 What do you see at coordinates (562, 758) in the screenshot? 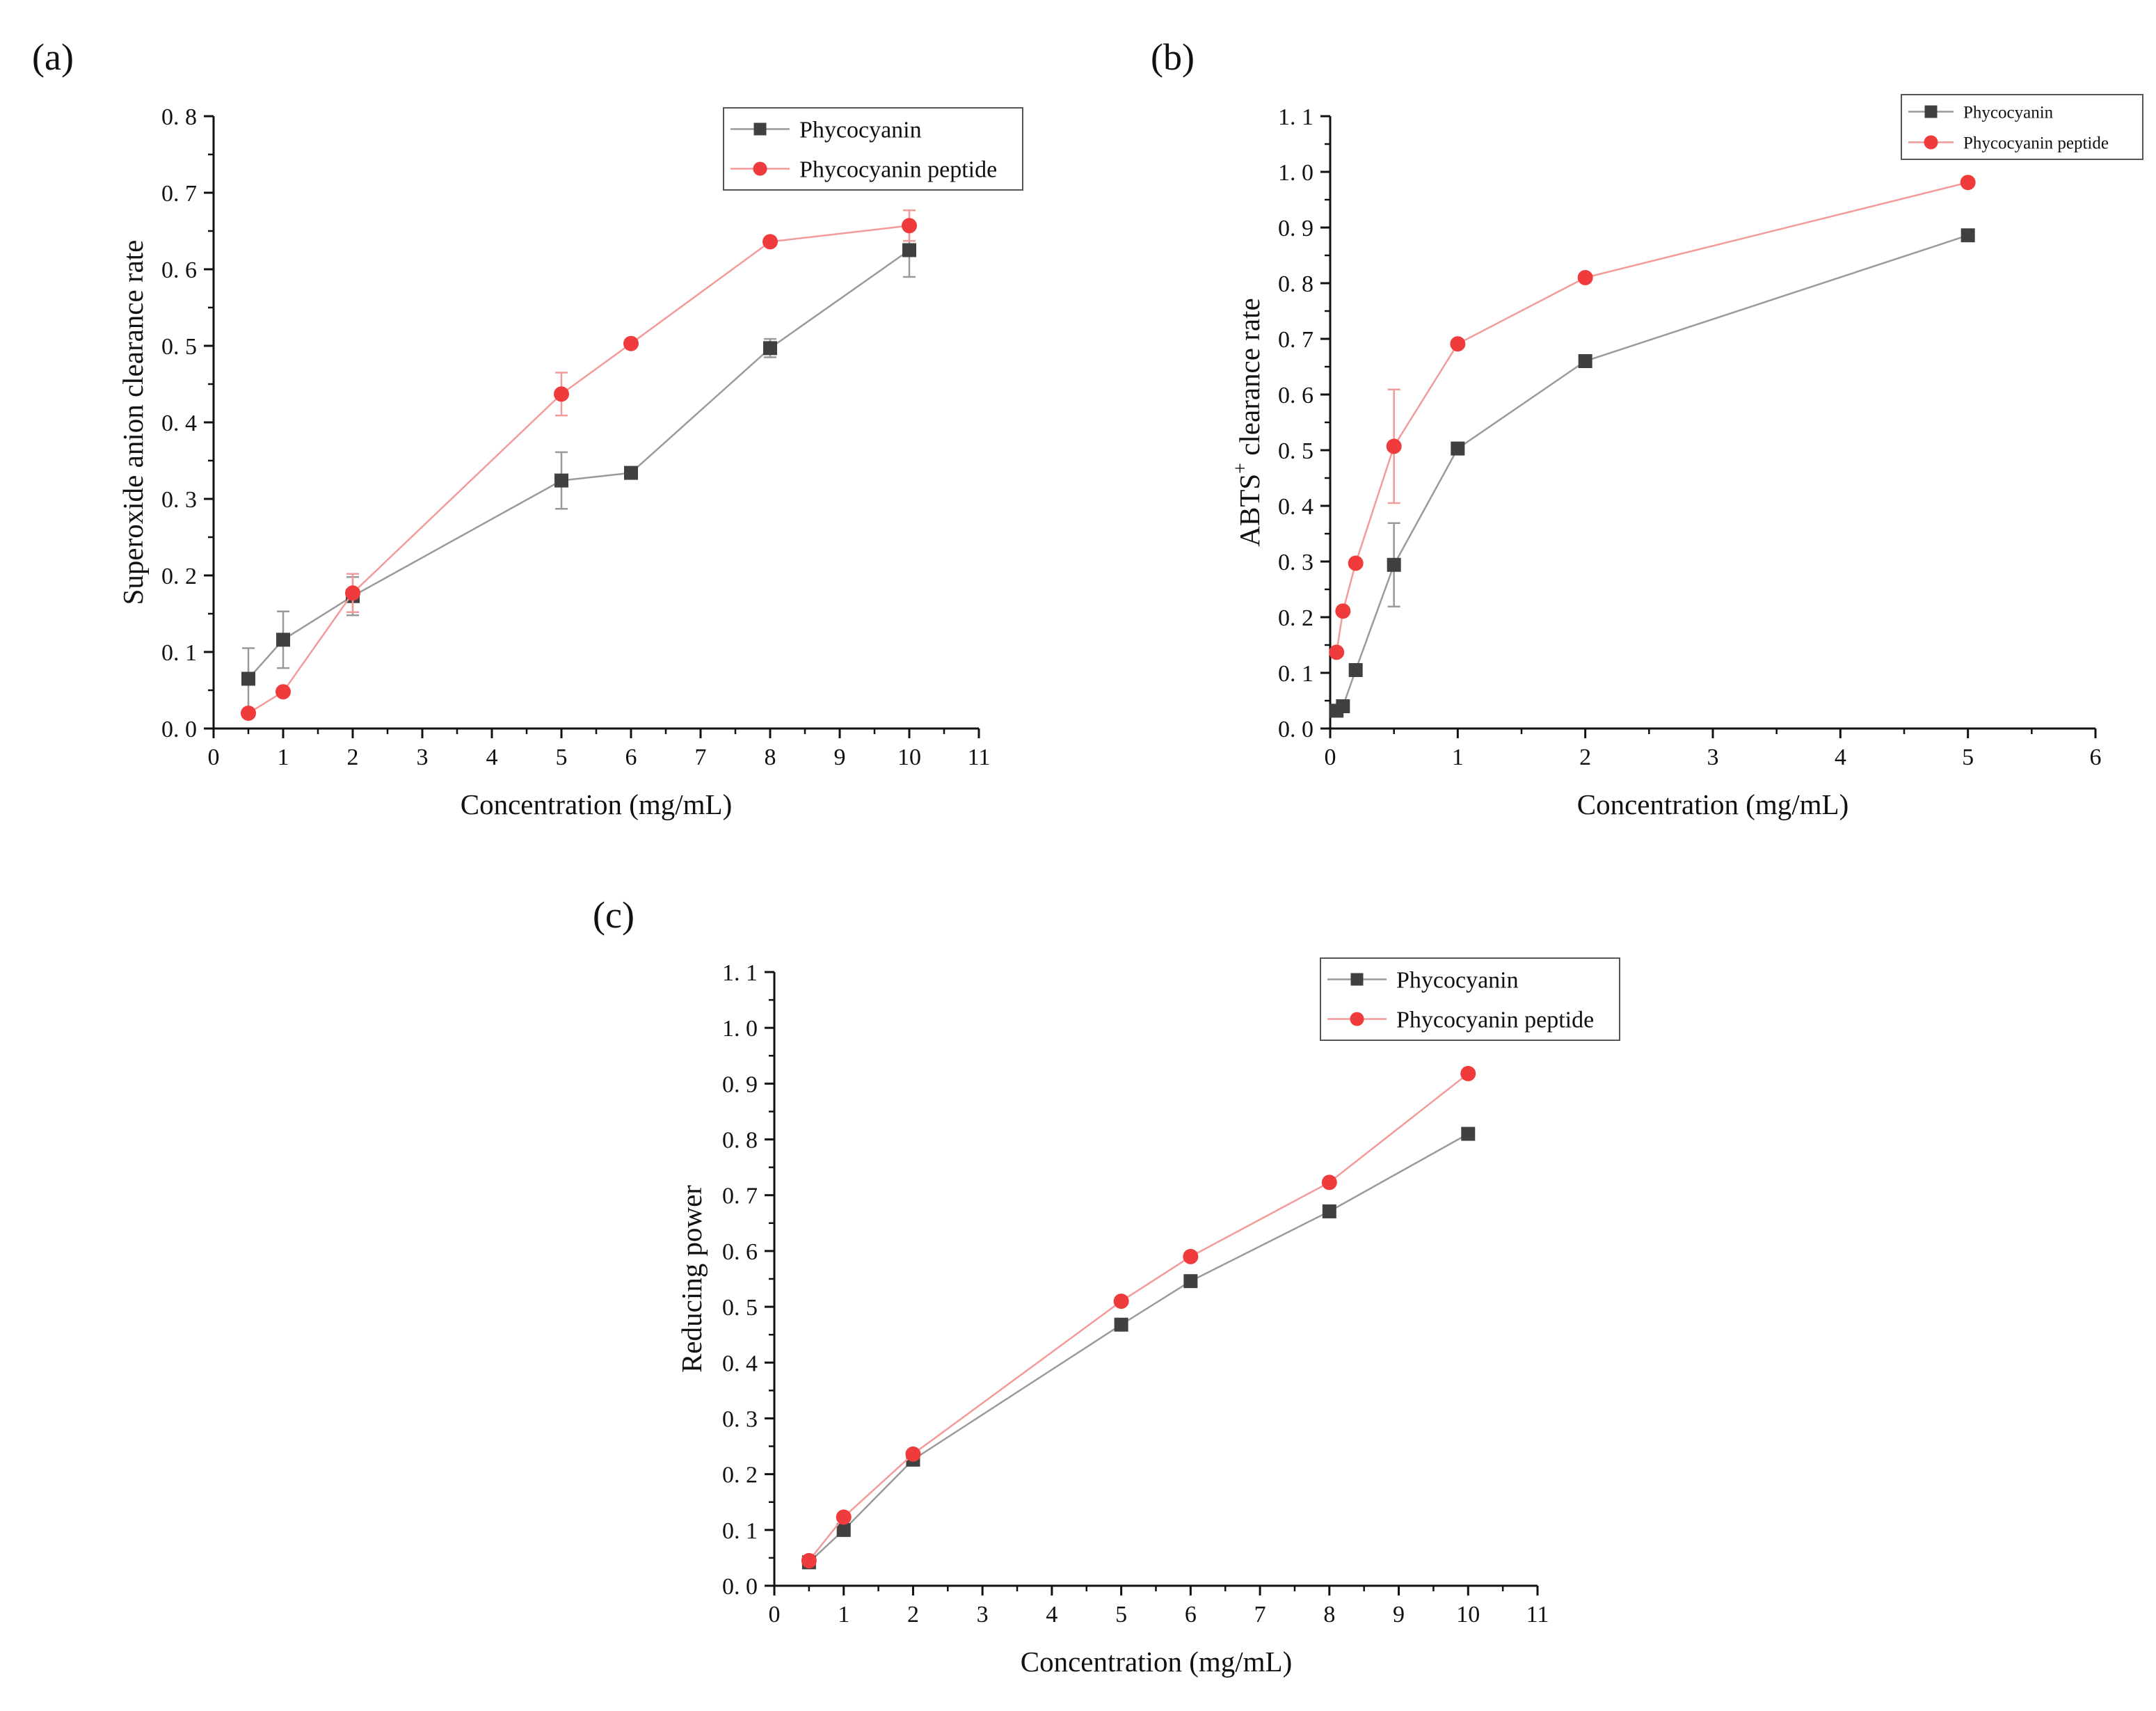
I see `x-tick-label: 5` at bounding box center [562, 758].